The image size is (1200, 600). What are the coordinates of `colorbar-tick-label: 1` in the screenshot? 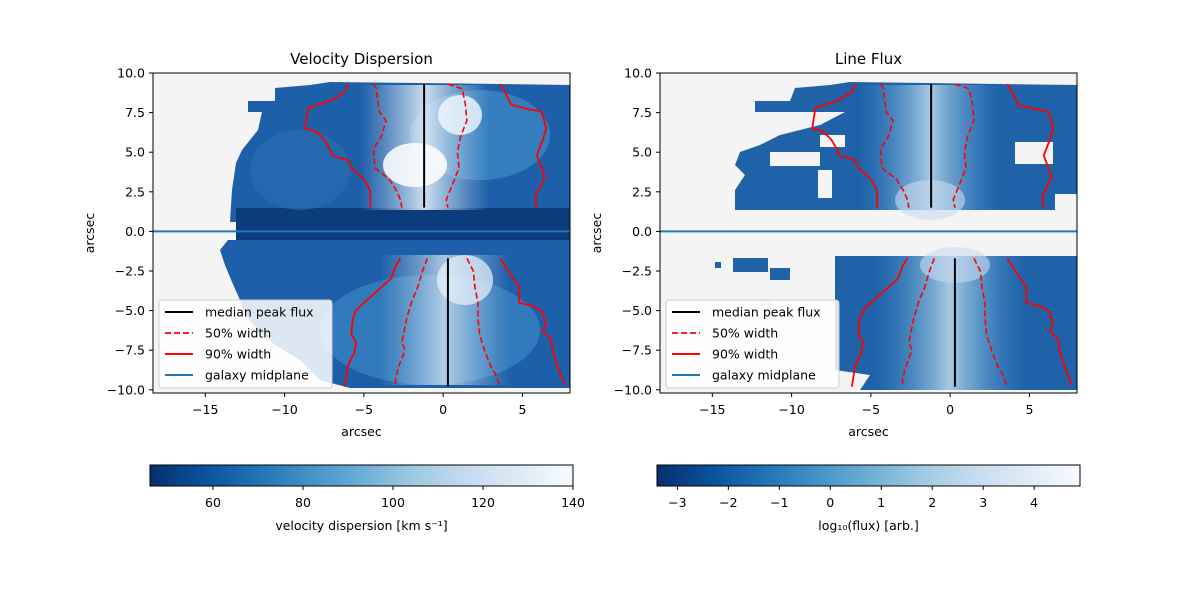 It's located at (881, 502).